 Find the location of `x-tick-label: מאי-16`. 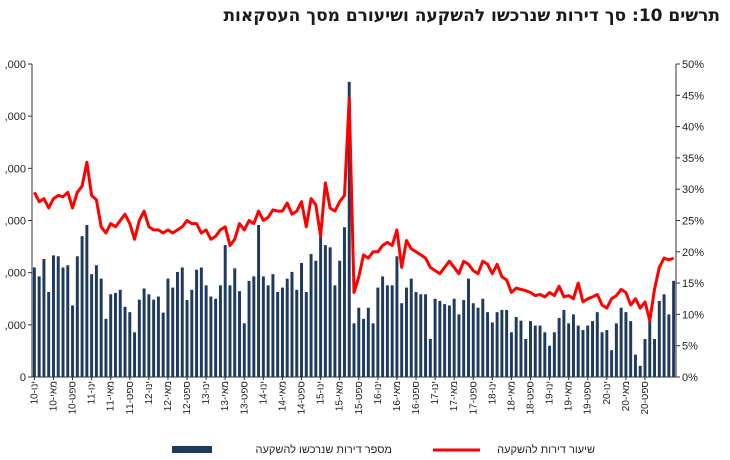

x-tick-label: מאי-16 is located at coordinates (397, 396).